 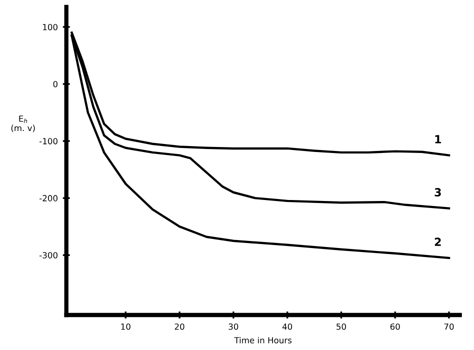 I want to click on y-tick-label: 100, so click(x=50, y=27).